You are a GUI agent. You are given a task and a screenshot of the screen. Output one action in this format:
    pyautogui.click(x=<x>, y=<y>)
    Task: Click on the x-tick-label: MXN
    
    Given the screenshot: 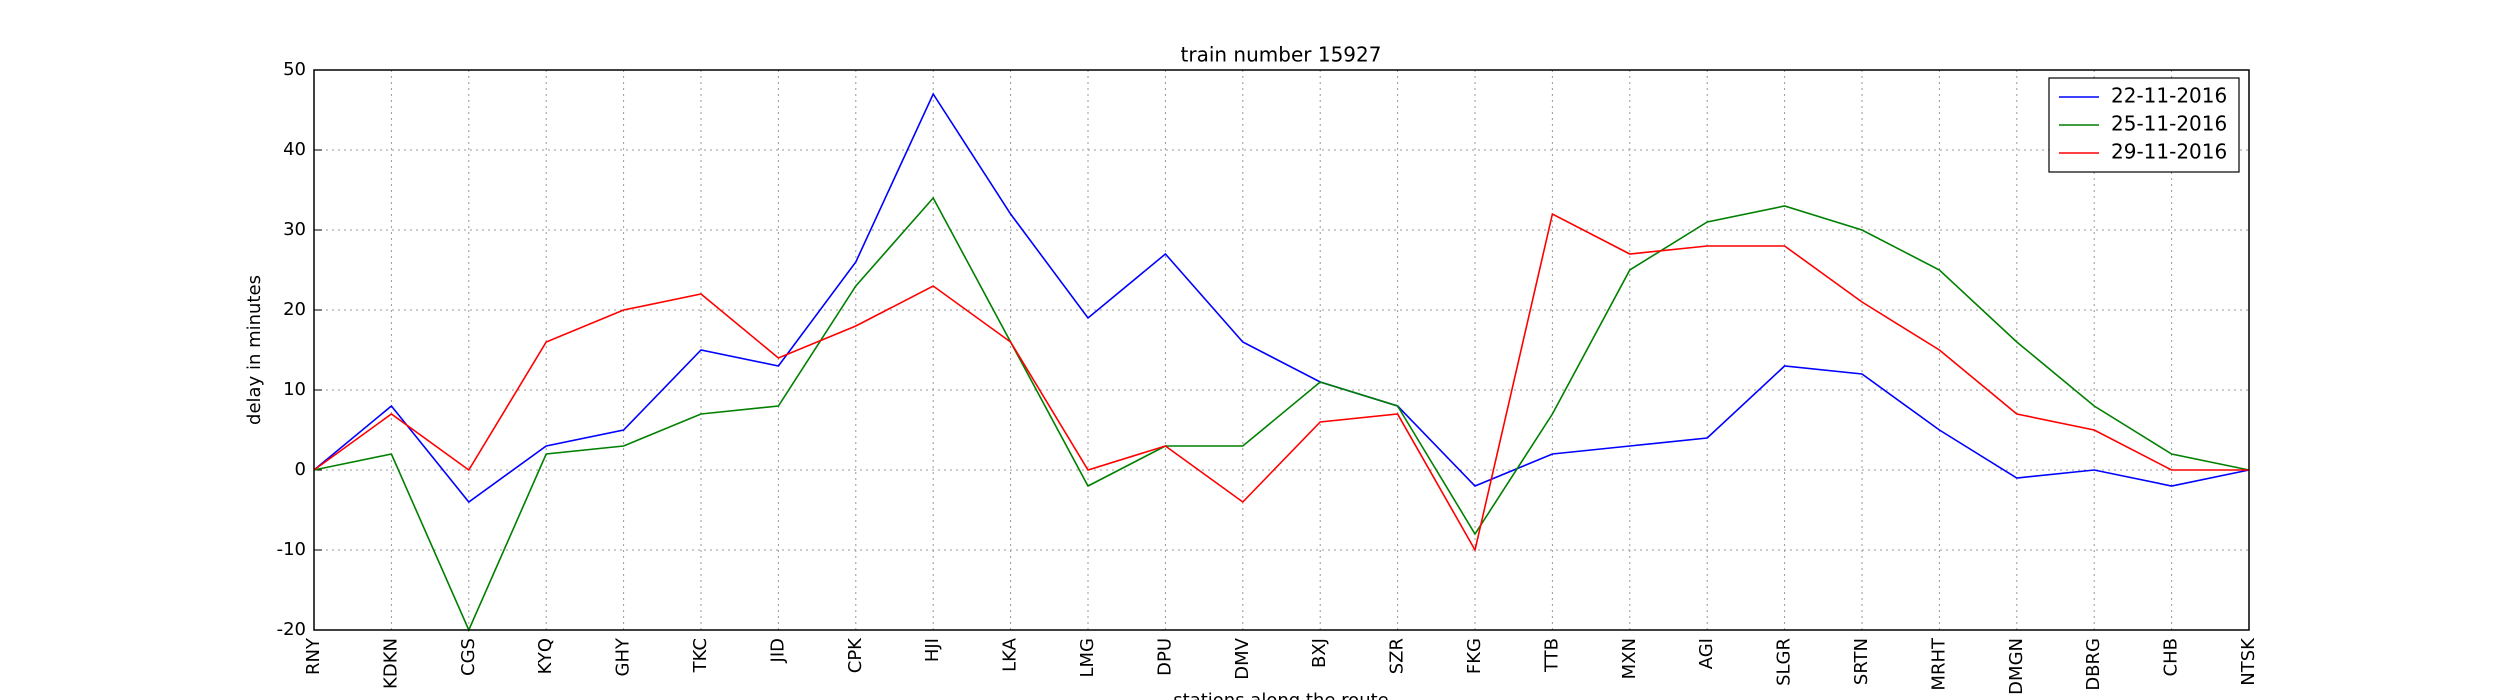 What is the action you would take?
    pyautogui.click(x=1629, y=658)
    